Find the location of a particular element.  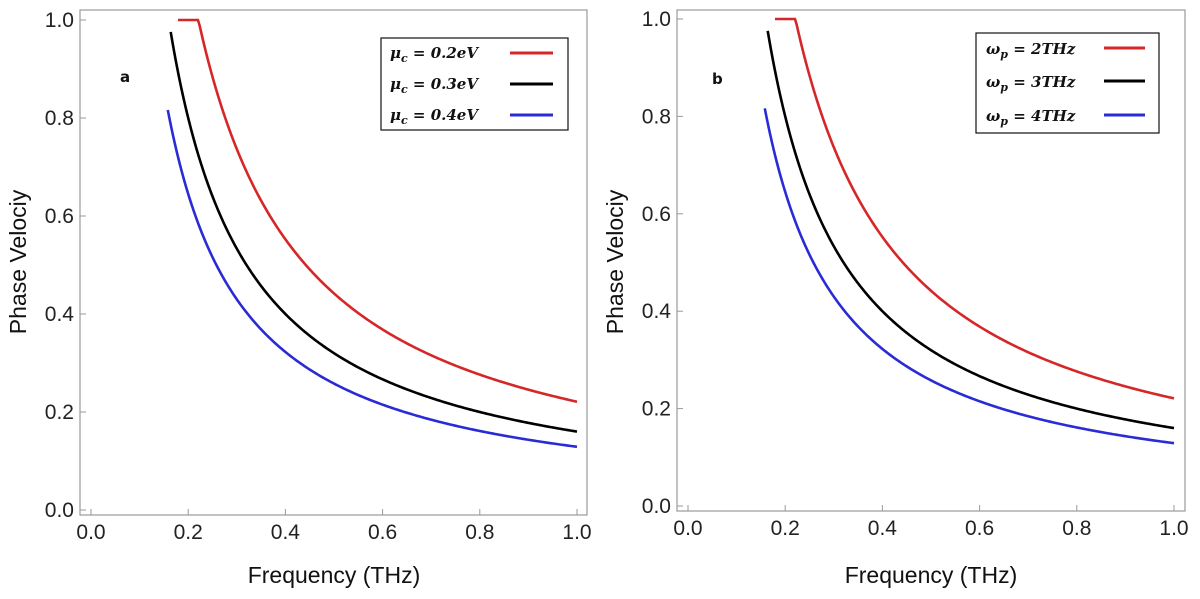

legend: ωp = 2THz ωp = 3THz ωp = 4THz is located at coordinates (1067, 83).